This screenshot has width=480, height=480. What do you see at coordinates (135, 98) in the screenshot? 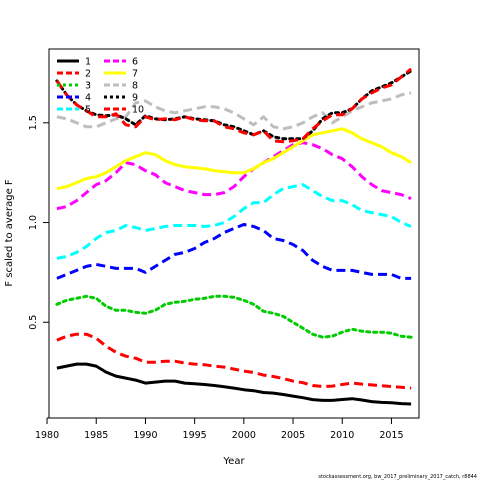
I see `legend-label-9: 9` at bounding box center [135, 98].